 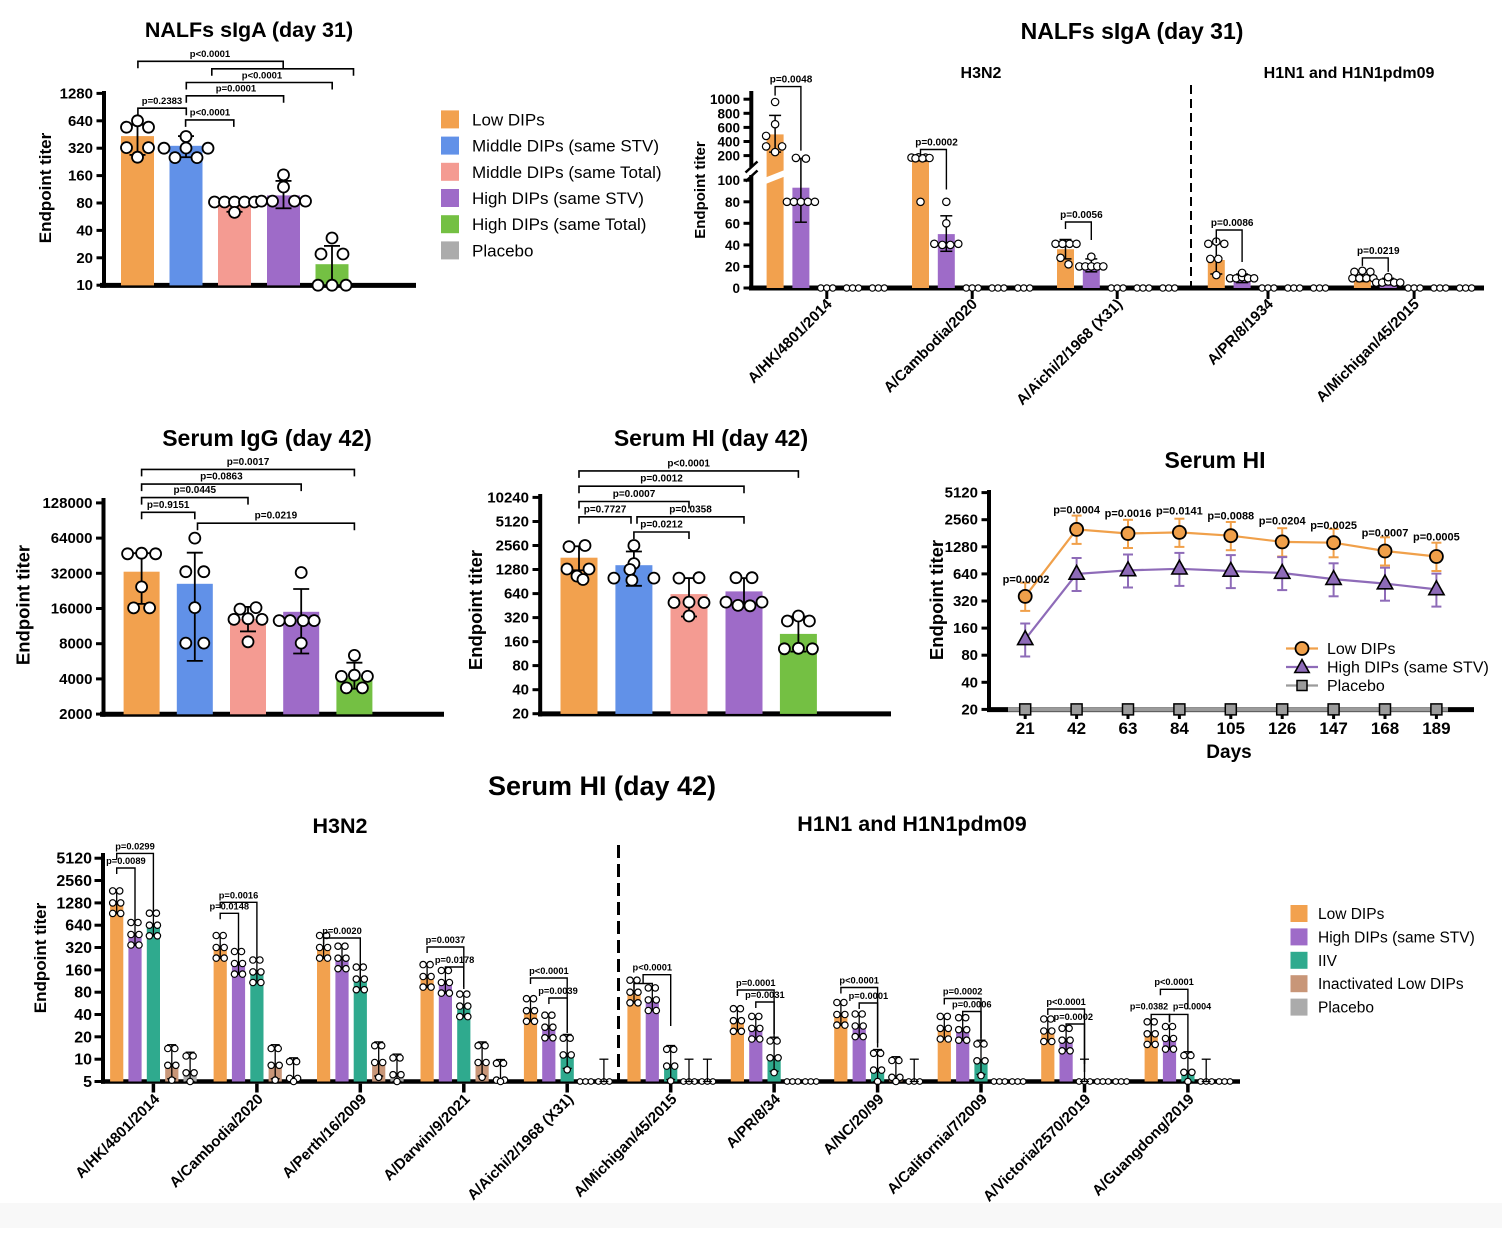 I want to click on svg-text: 32000, so click(x=72, y=573).